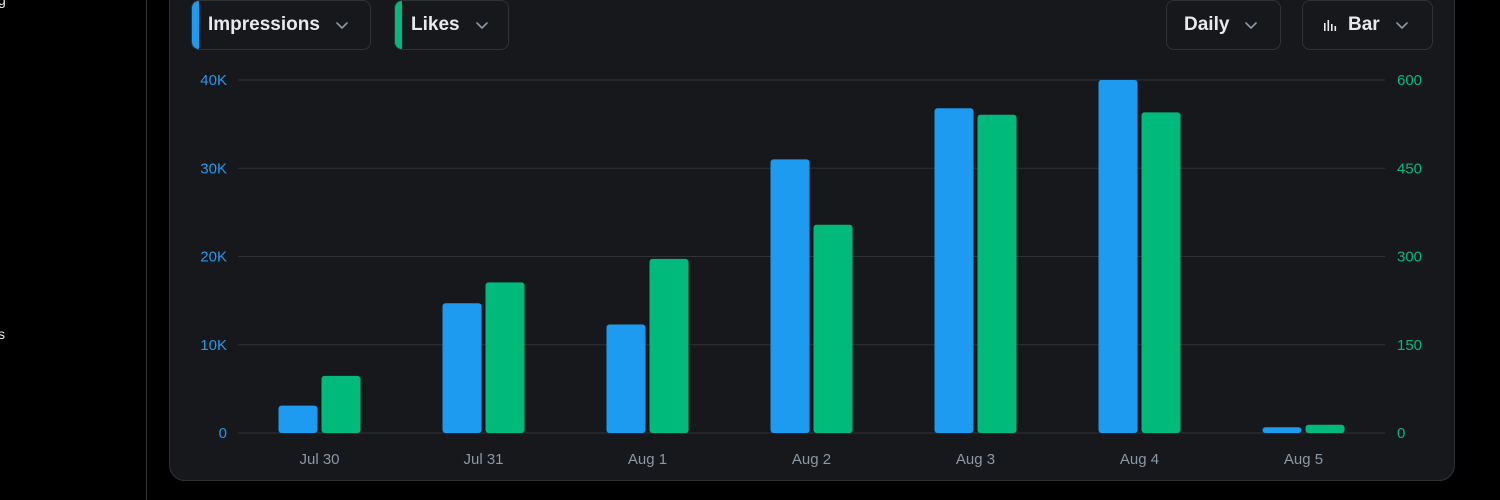  I want to click on right-axis-tick-label: 450, so click(1409, 168).